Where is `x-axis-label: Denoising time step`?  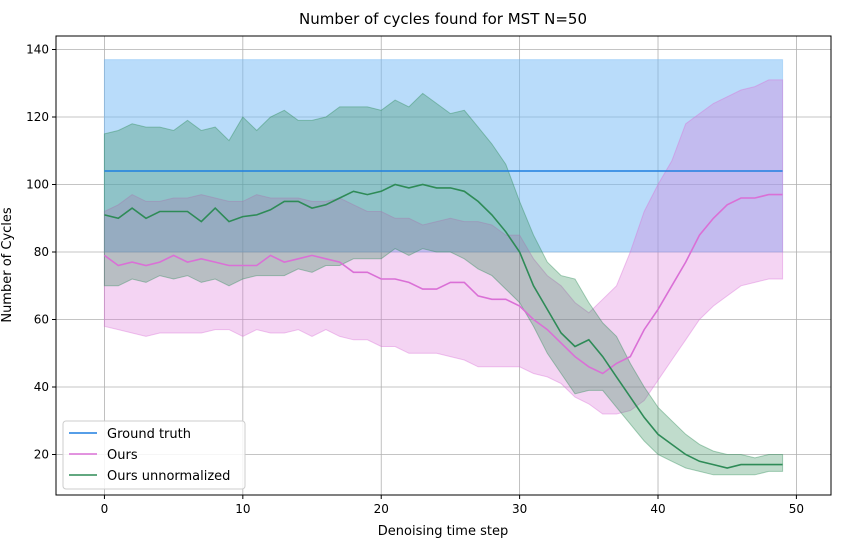 x-axis-label: Denoising time step is located at coordinates (443, 531).